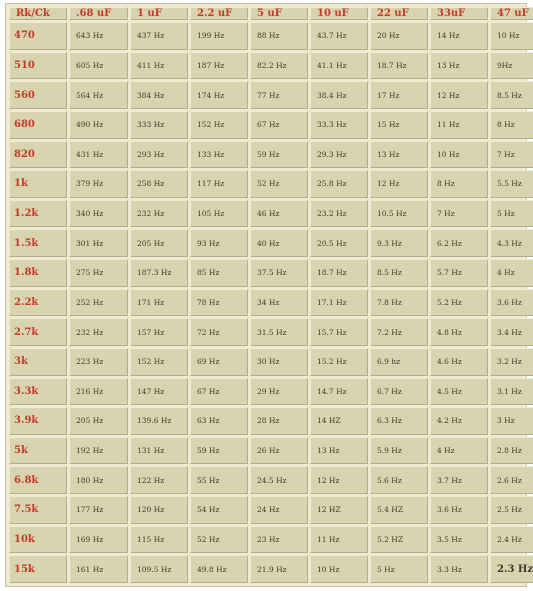 Image resolution: width=533 pixels, height=591 pixels. What do you see at coordinates (511, 391) in the screenshot?
I see `value-cell: 3.1 Hz` at bounding box center [511, 391].